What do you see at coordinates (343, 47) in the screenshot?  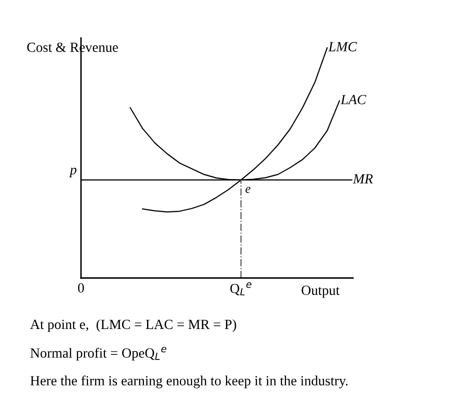 I see `series-label: LMC` at bounding box center [343, 47].